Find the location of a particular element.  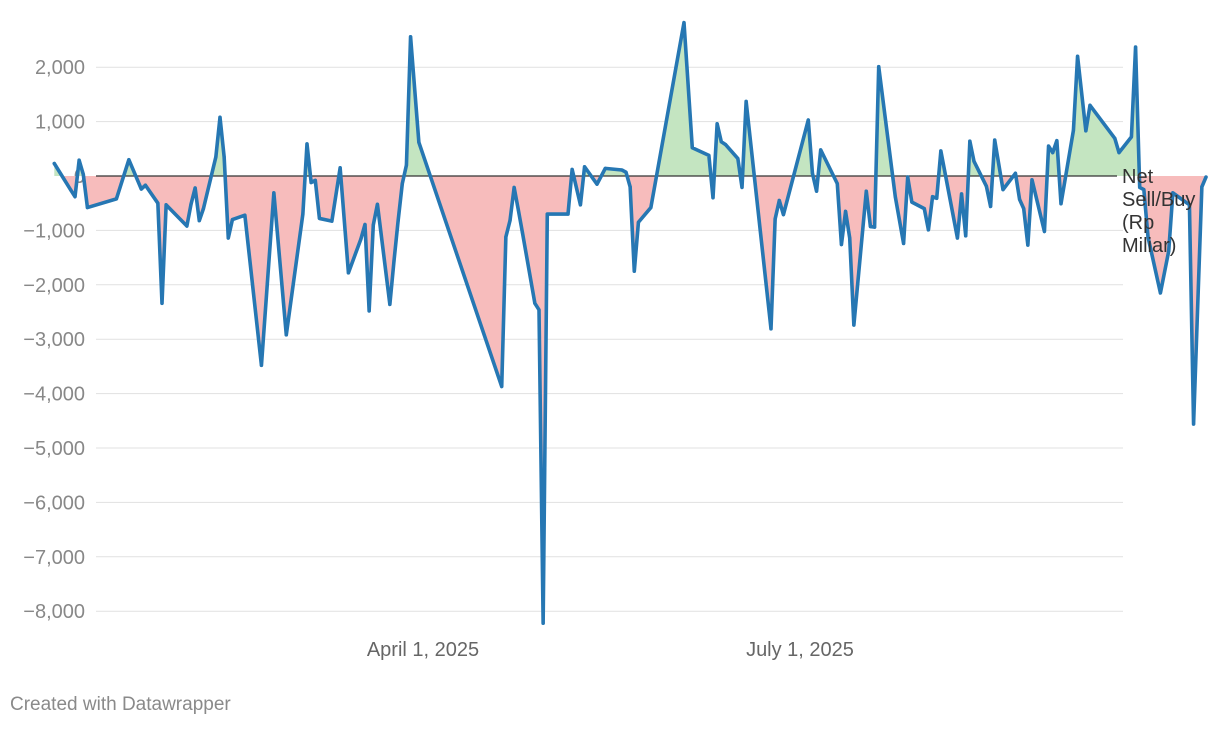

series-label-line: Miliar) is located at coordinates (1149, 246).